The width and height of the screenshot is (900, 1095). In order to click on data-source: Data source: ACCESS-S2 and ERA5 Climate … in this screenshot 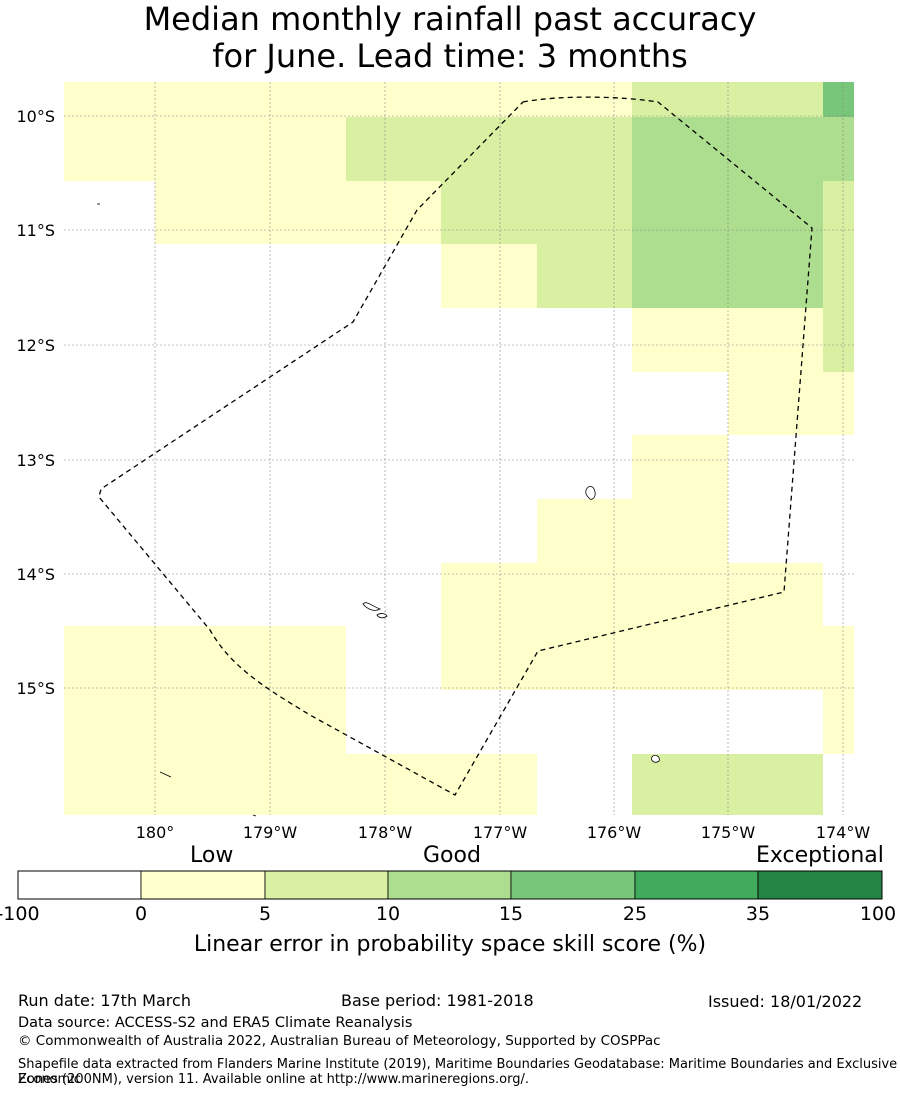, I will do `click(215, 1023)`.